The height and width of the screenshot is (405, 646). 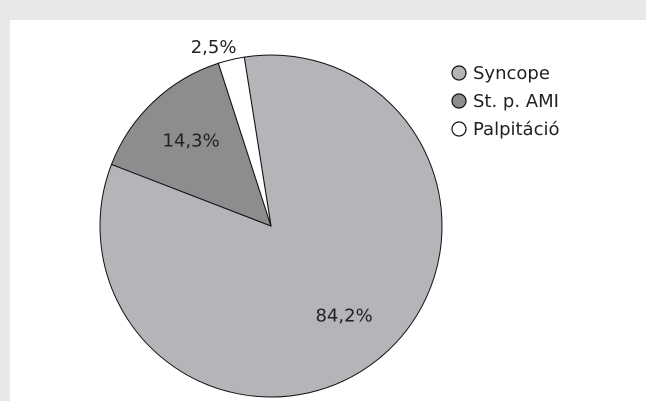 What do you see at coordinates (511, 73) in the screenshot?
I see `legend-label: Syncope` at bounding box center [511, 73].